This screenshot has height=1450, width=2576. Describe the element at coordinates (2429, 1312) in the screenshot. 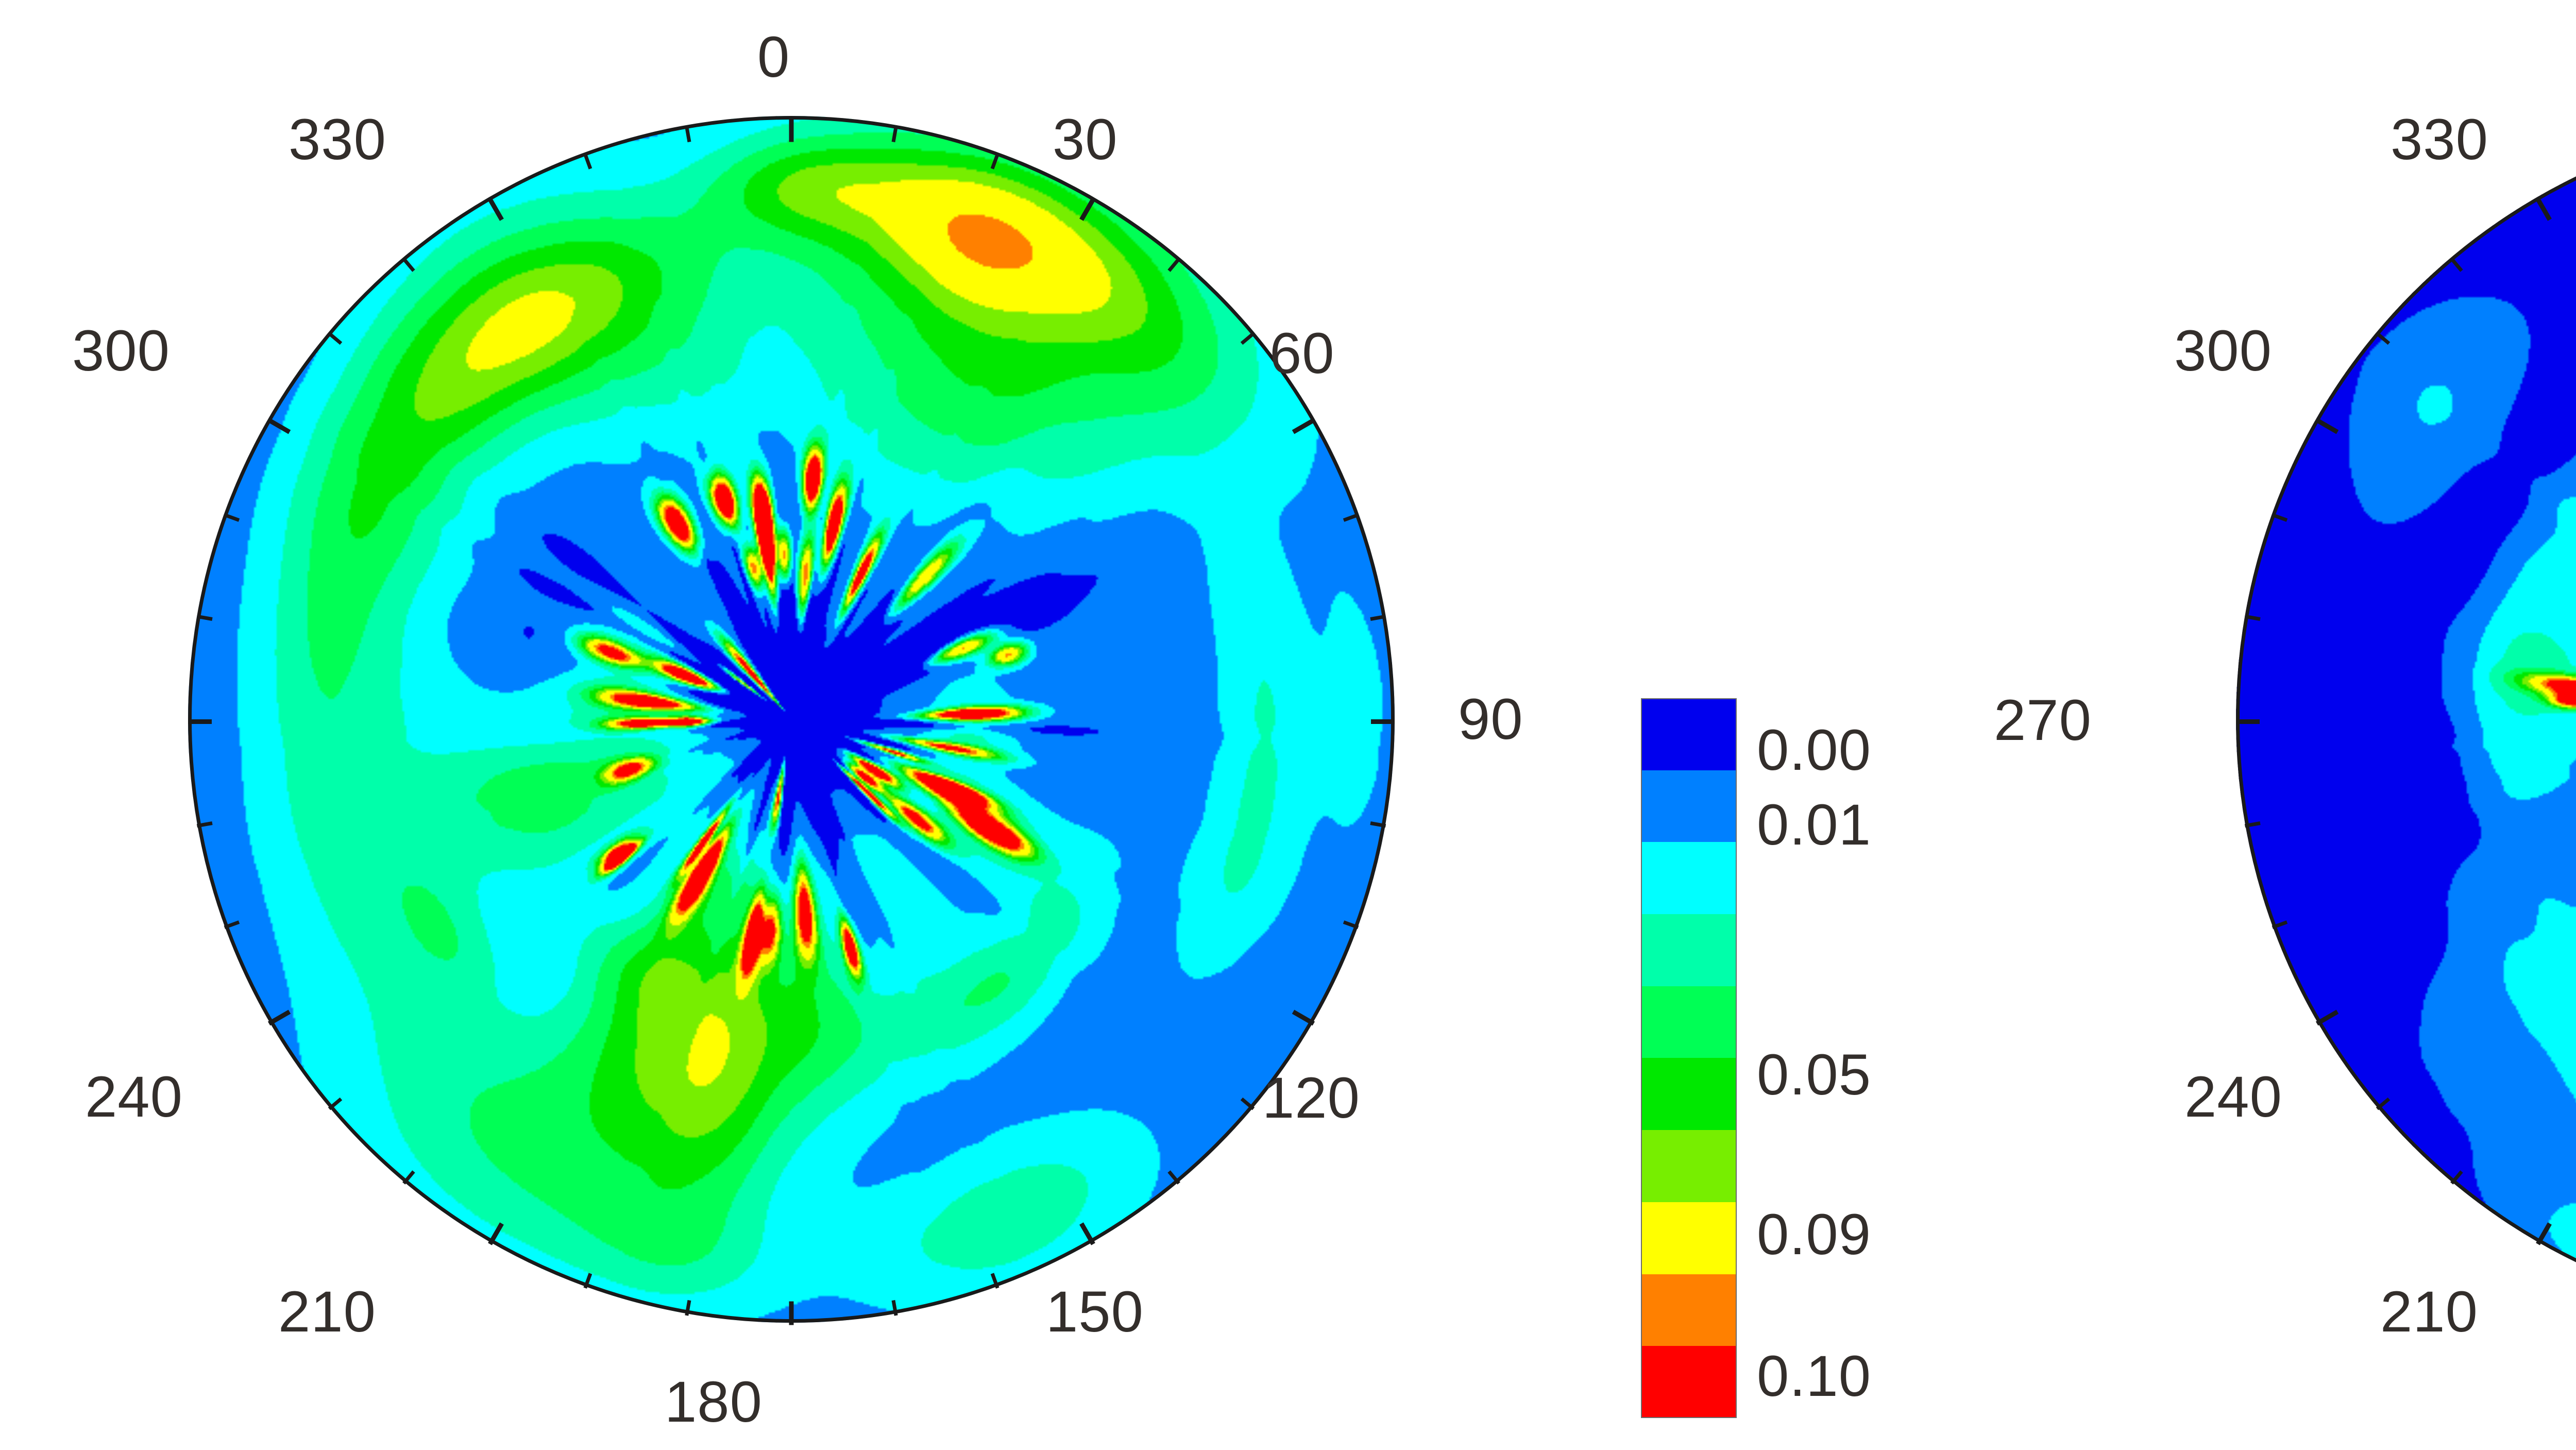

I see `right-polar-angle-label-210: 210` at that location.